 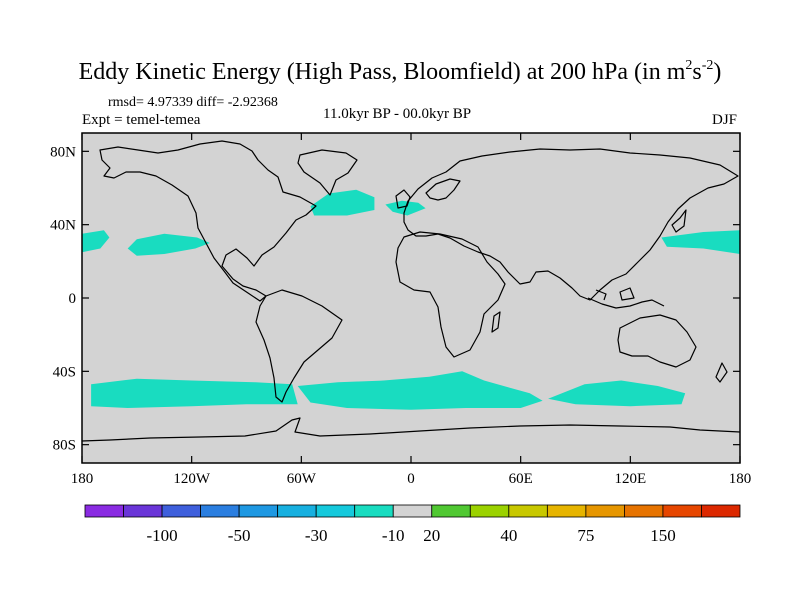 I want to click on colorbar-label: 150, so click(x=663, y=535).